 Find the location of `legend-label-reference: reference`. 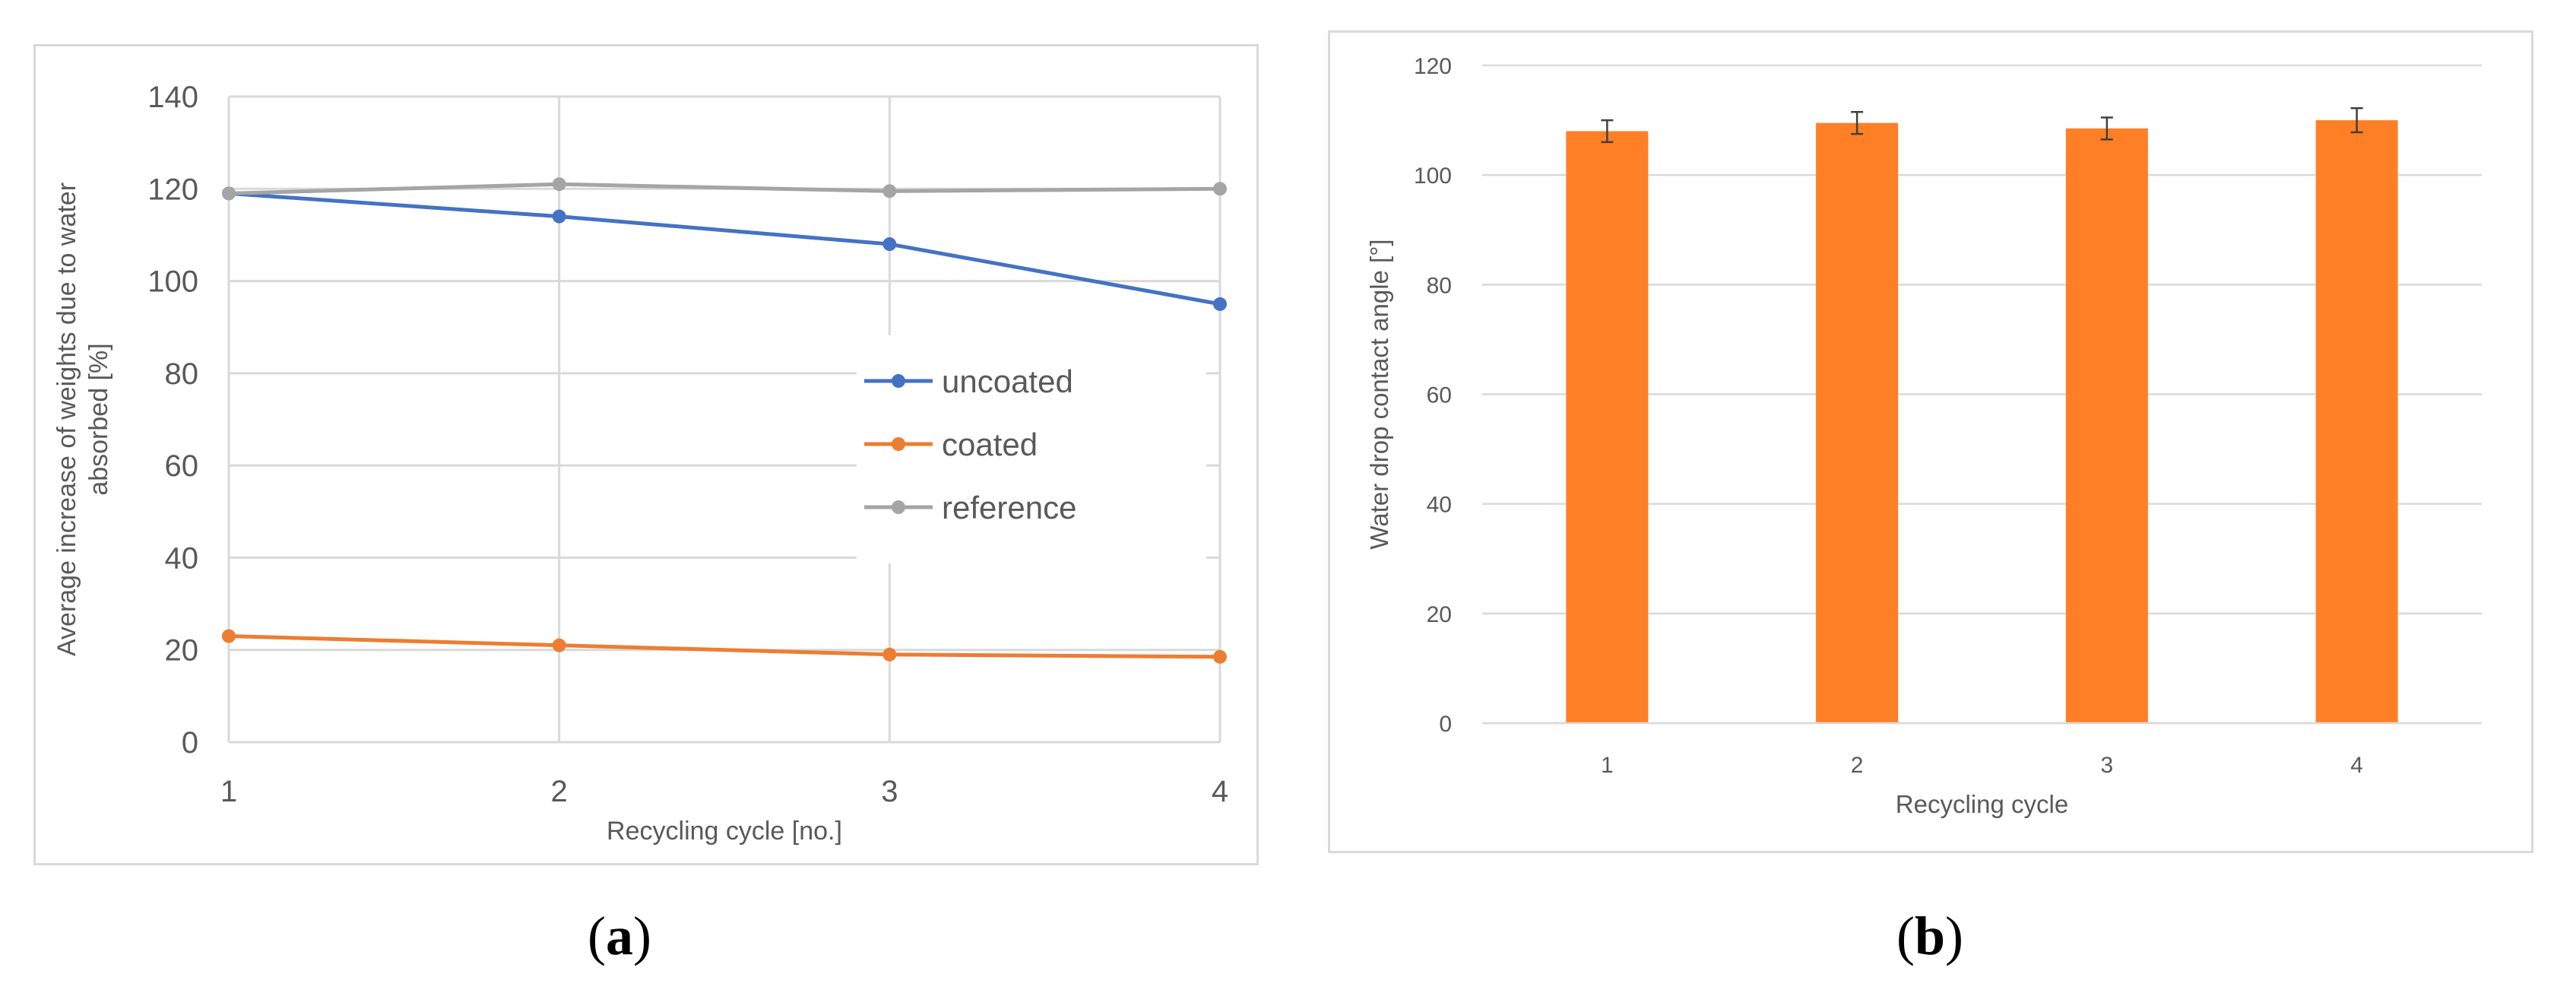

legend-label-reference: reference is located at coordinates (1009, 507).